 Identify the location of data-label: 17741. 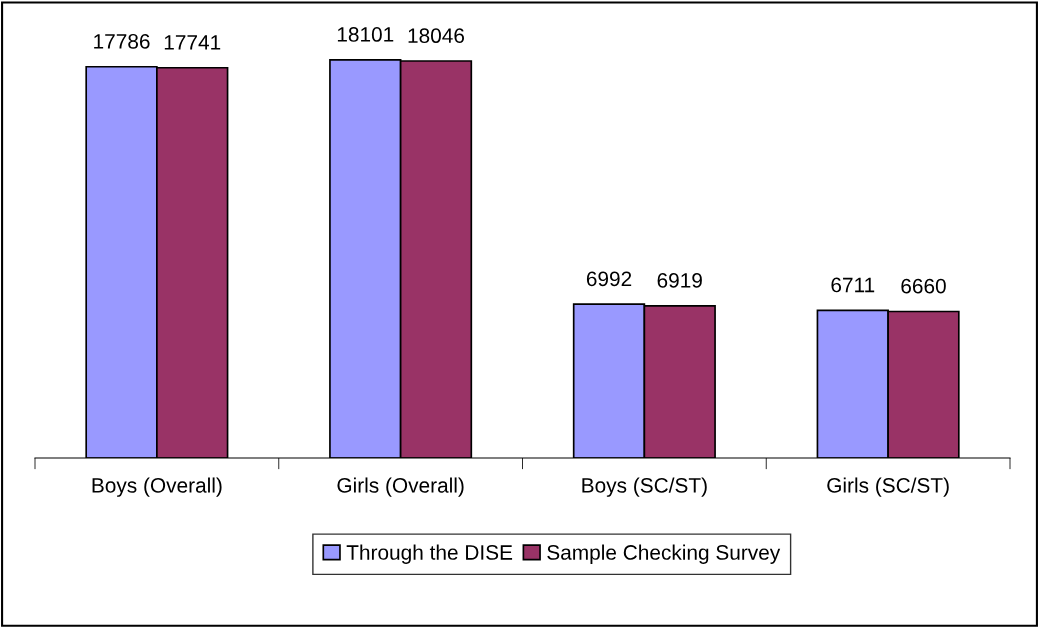
(192, 42).